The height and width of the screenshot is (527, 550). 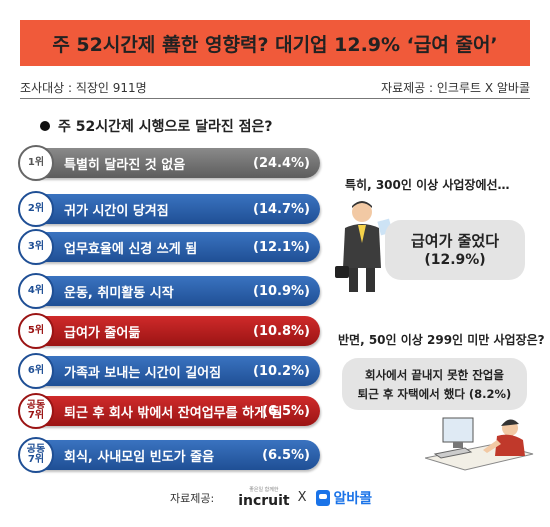 I want to click on albacall-icon, so click(x=322, y=497).